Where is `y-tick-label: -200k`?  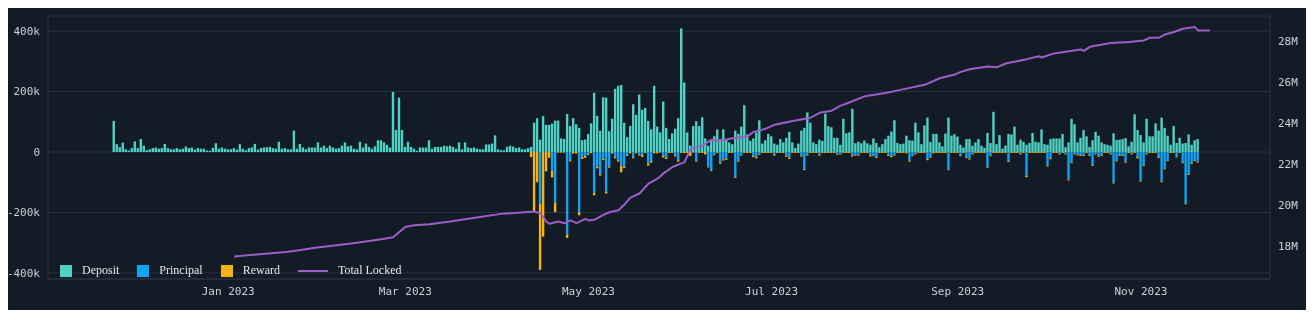
y-tick-label: -200k is located at coordinates (23, 213).